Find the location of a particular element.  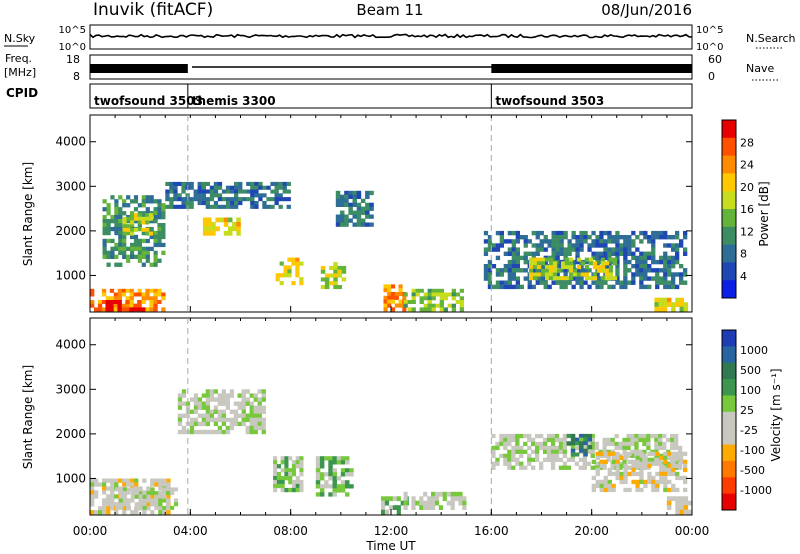

colorbar-tick-label: 4 is located at coordinates (743, 276).